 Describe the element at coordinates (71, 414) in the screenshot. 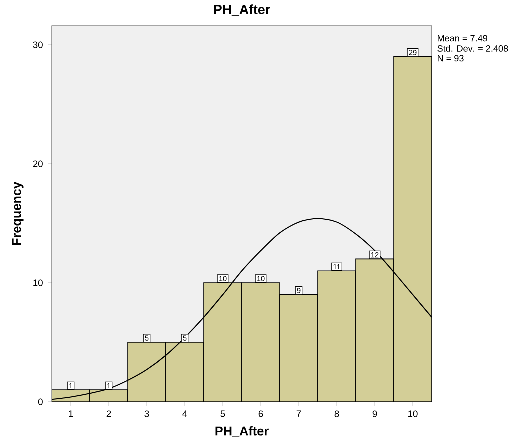

I see `x-tick-label: 1` at that location.